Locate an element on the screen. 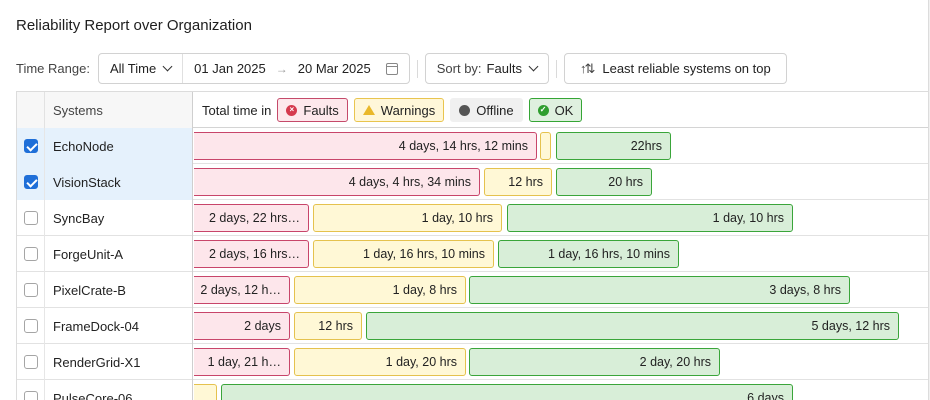 This screenshot has height=400, width=930. system-name: FrameDock-04 is located at coordinates (119, 326).